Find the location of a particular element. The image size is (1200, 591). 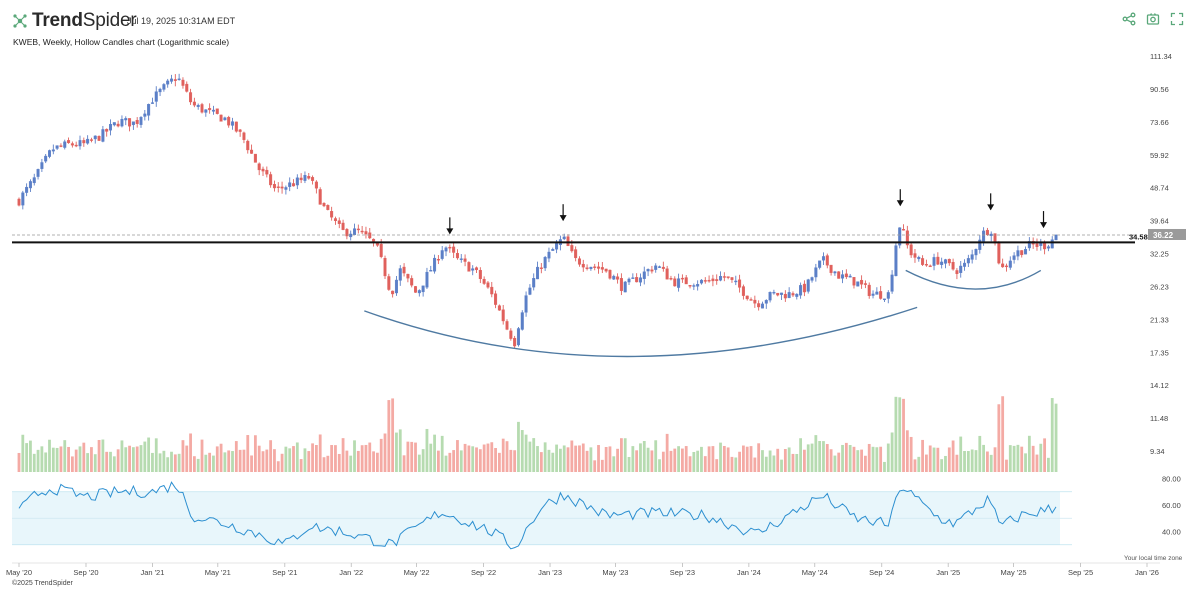

last-price-tag-bg is located at coordinates (1167, 234).